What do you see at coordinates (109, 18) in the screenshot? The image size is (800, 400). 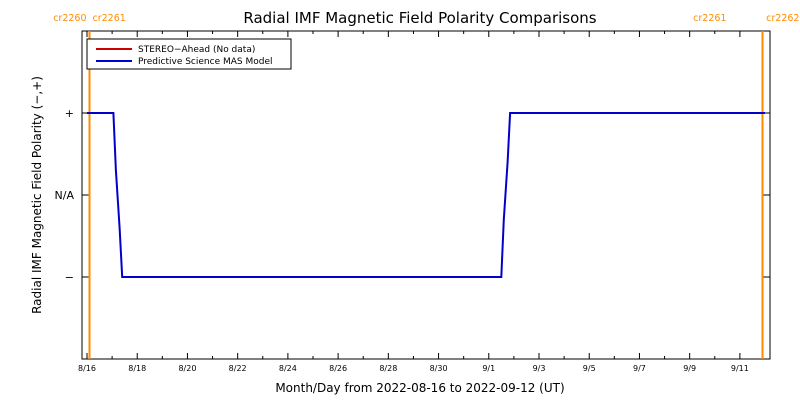 I see `carrington-label-right: cr2261` at bounding box center [109, 18].